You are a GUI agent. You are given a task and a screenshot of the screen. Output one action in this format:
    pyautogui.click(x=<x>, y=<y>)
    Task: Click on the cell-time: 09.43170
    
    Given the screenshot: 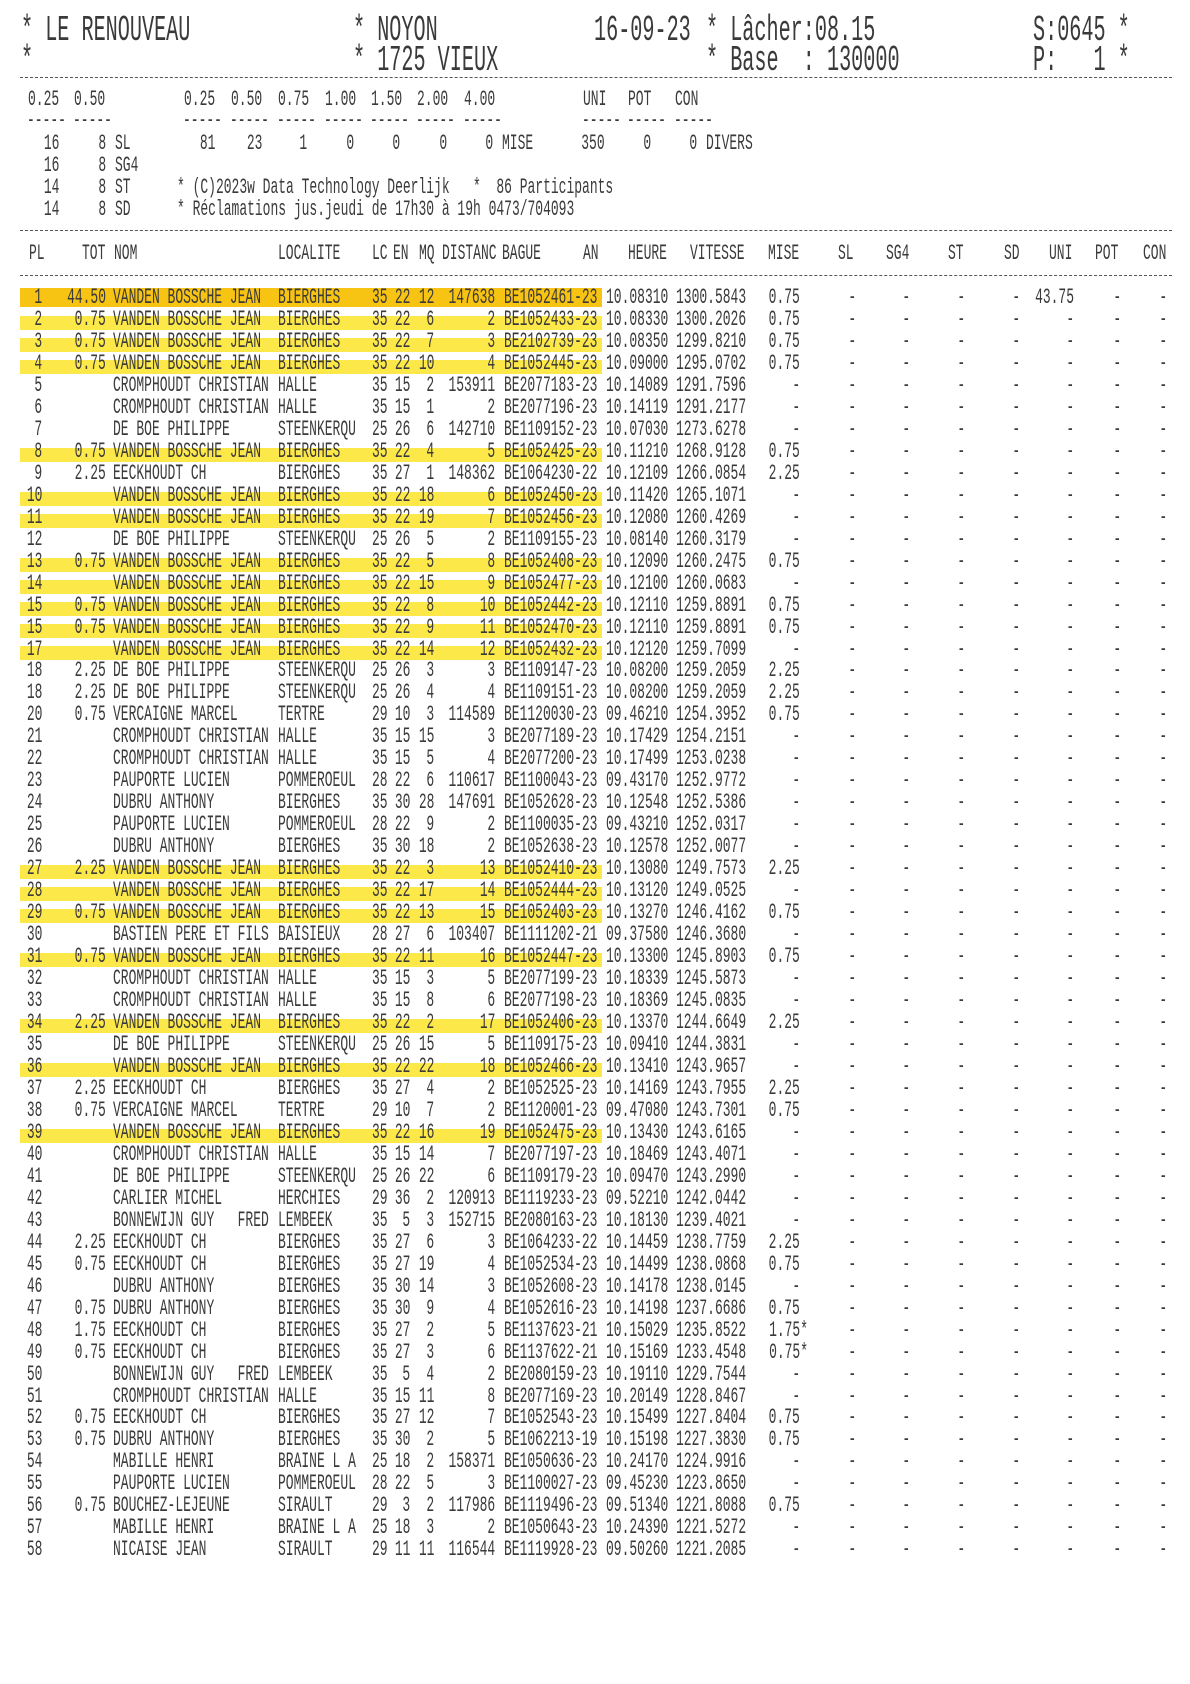 What is the action you would take?
    pyautogui.click(x=637, y=781)
    